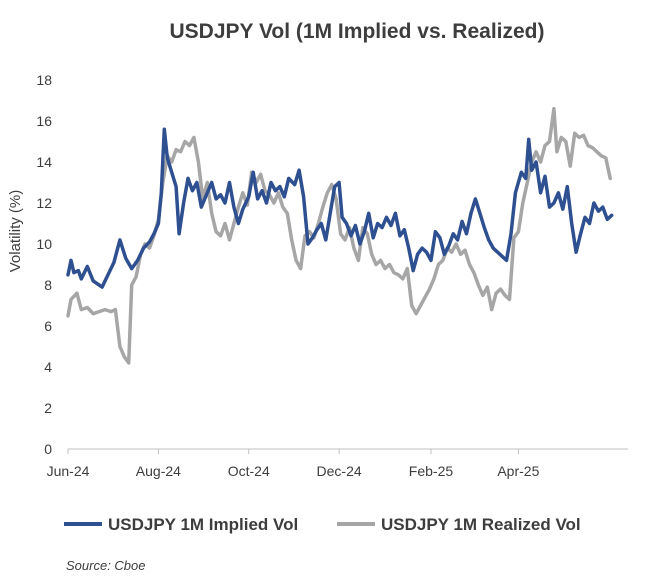 The width and height of the screenshot is (654, 580). I want to click on y-tick-label: 14, so click(44, 162).